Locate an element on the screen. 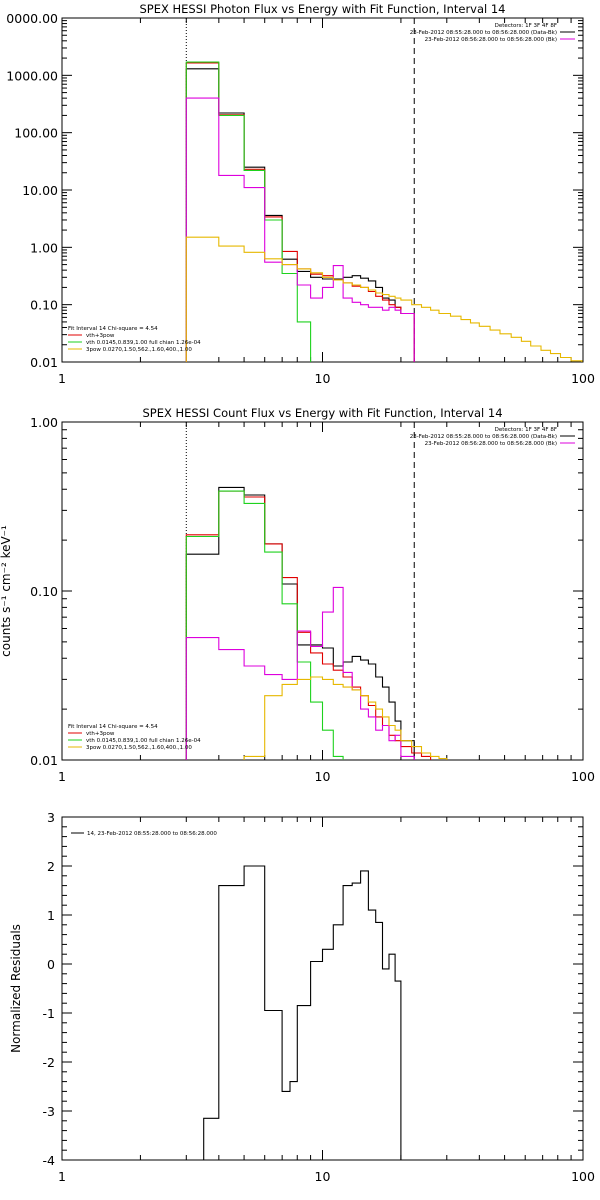 The image size is (600, 1200). y-tick-label: 0 is located at coordinates (51, 964).